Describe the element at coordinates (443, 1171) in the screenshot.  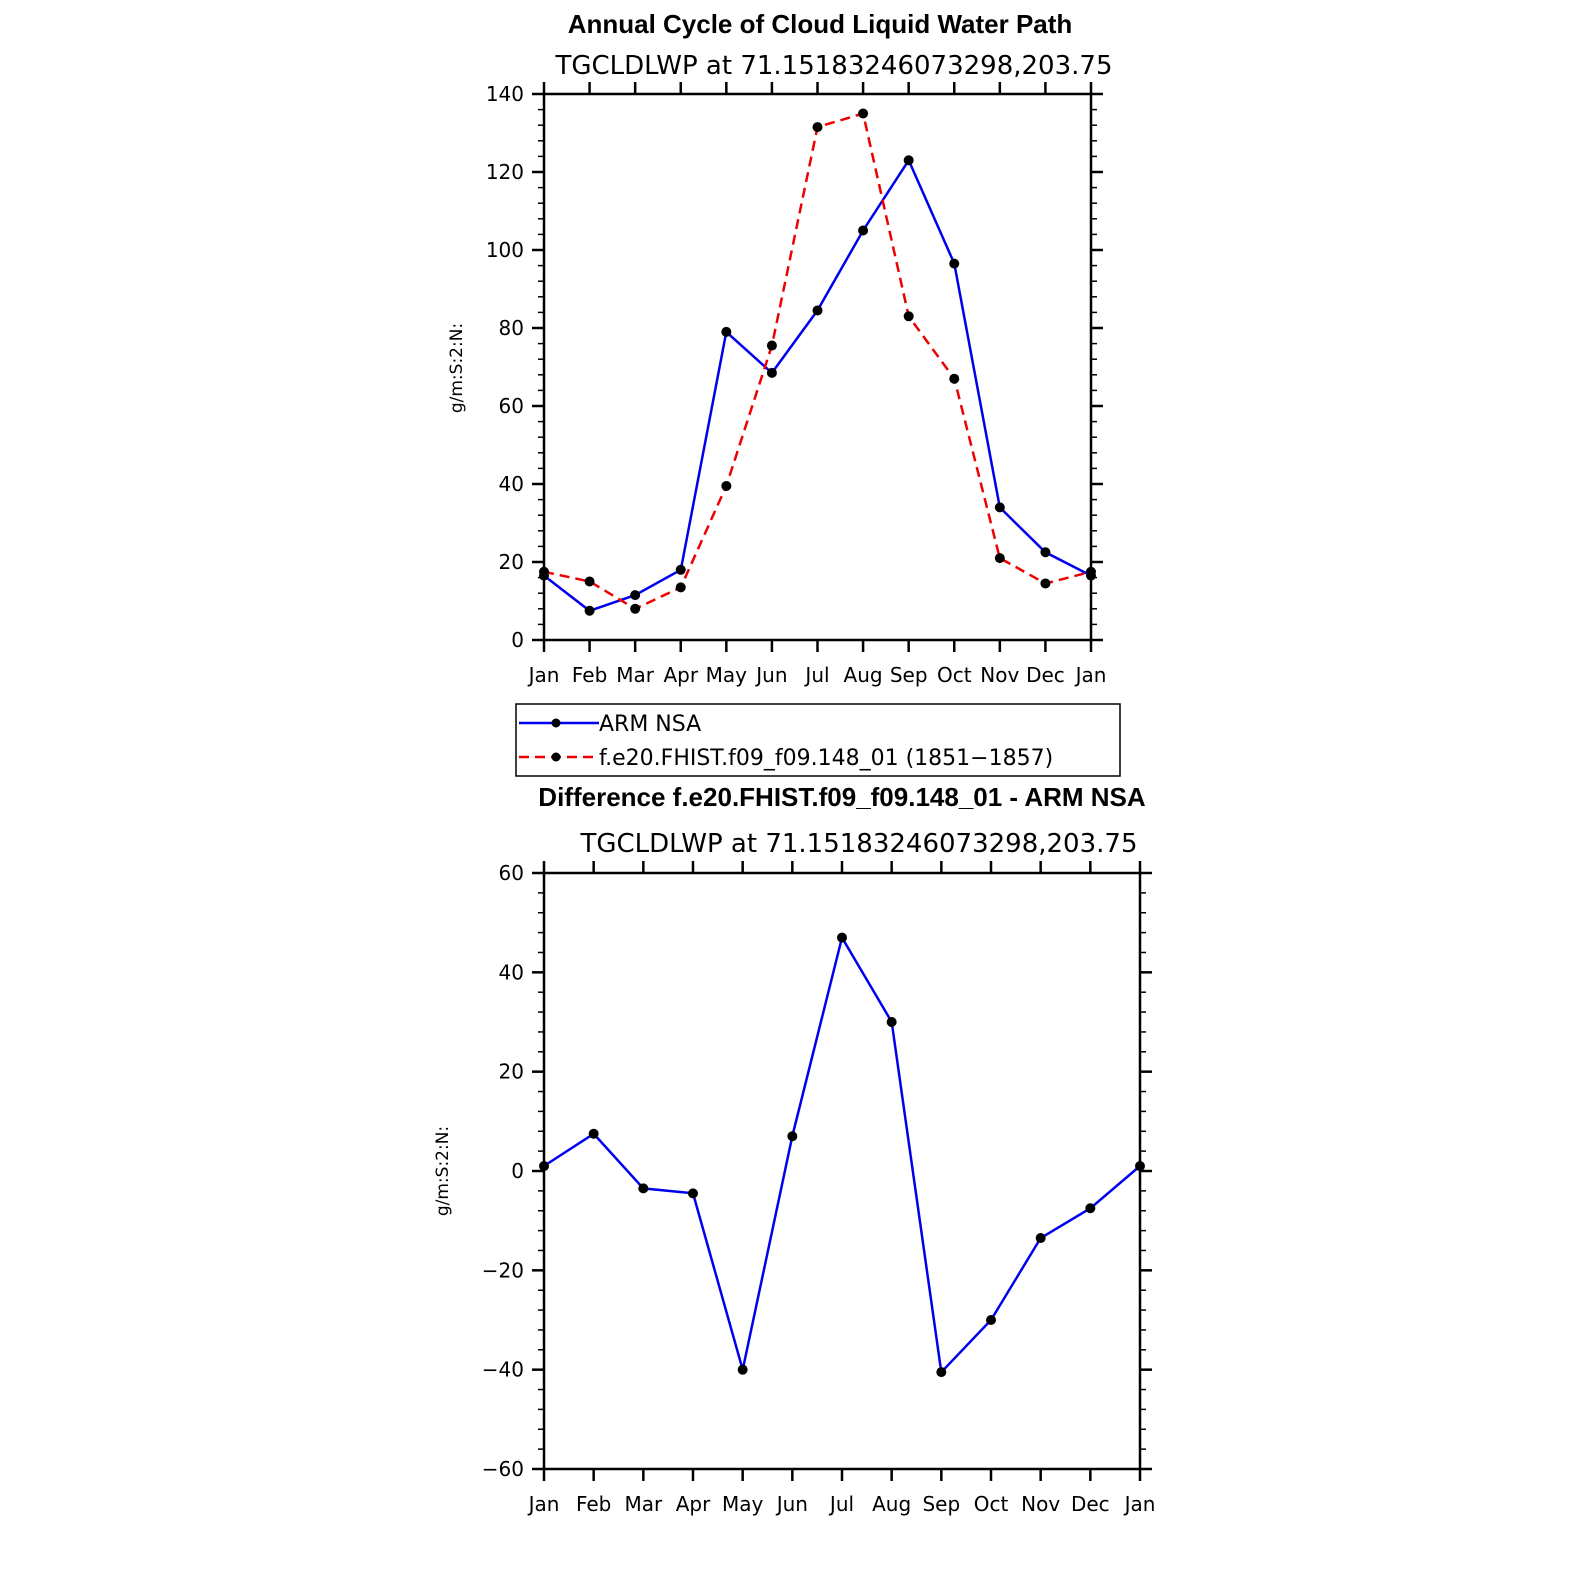
I see `chart2-ylabel: g/m:S:2:N:` at that location.